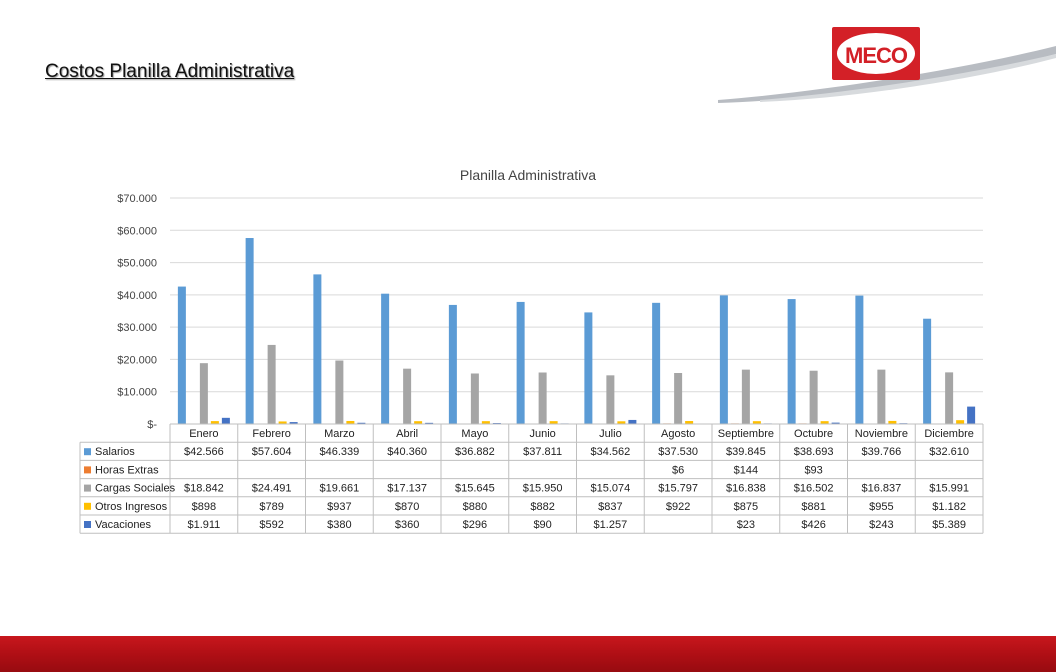 The image size is (1056, 672). What do you see at coordinates (611, 525) in the screenshot?
I see `data-cell: $1.257` at bounding box center [611, 525].